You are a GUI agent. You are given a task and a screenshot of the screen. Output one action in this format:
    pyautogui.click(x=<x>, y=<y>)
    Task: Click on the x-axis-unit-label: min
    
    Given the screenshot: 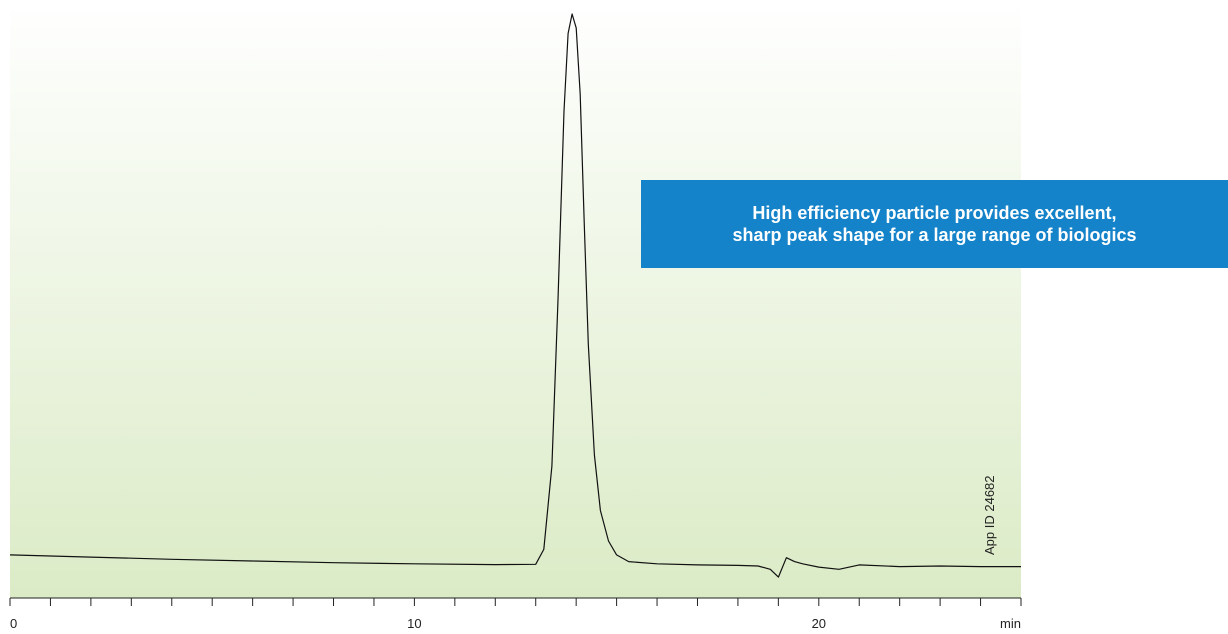 What is the action you would take?
    pyautogui.click(x=1010, y=623)
    